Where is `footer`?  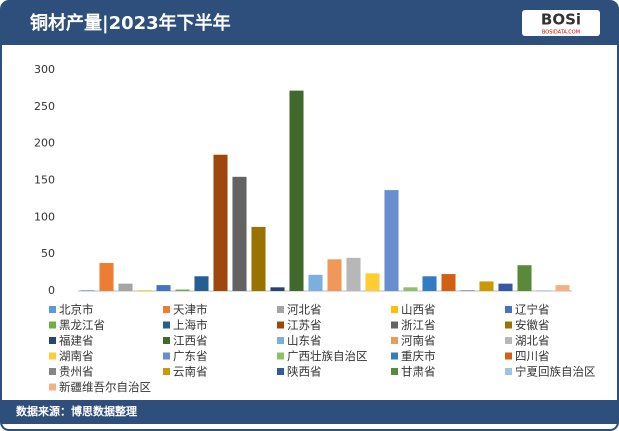
footer is located at coordinates (309, 412).